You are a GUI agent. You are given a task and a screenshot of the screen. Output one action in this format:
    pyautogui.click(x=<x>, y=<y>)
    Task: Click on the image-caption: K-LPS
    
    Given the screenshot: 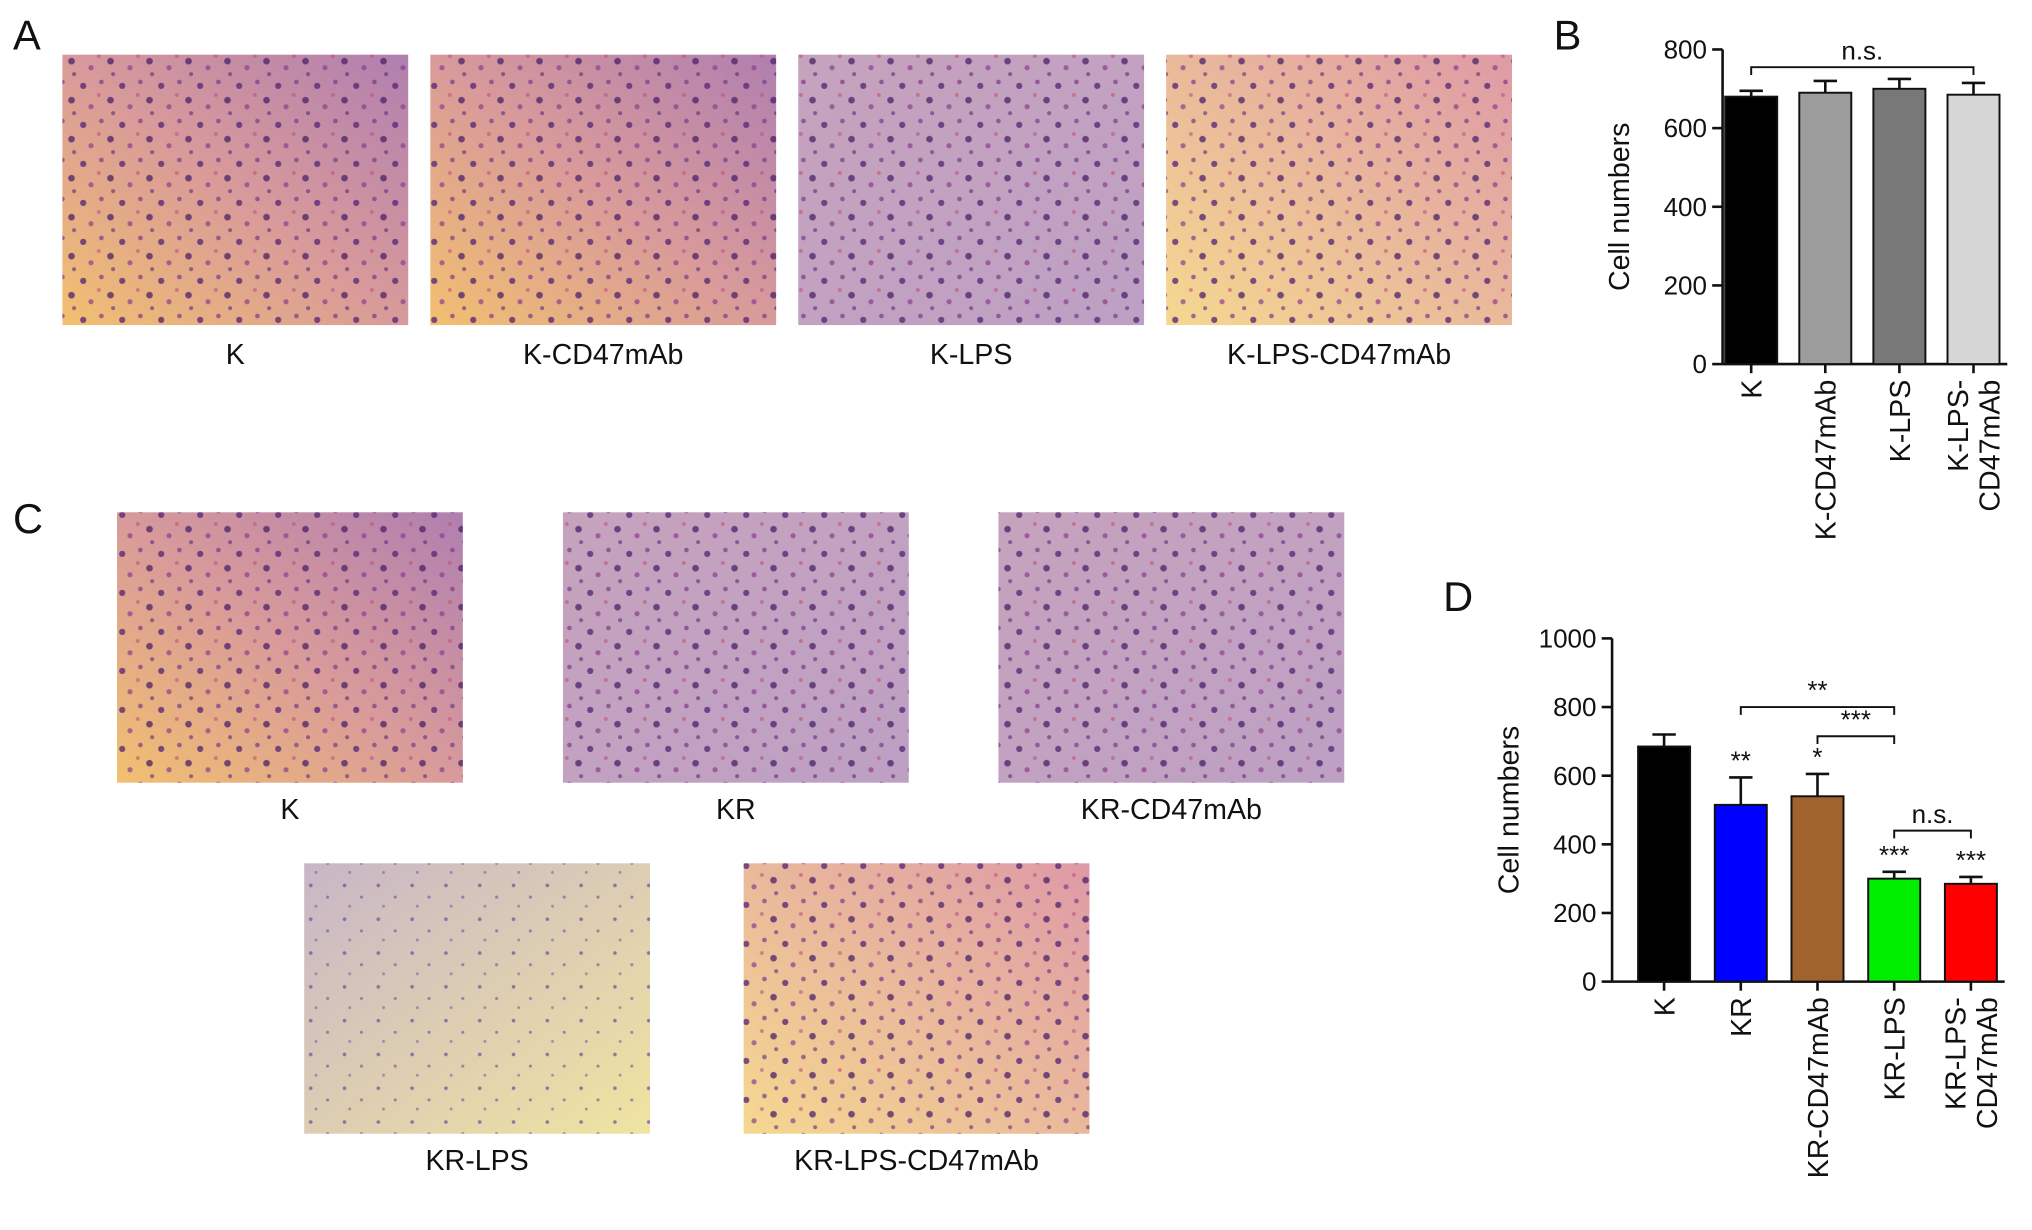 What is the action you would take?
    pyautogui.click(x=971, y=355)
    